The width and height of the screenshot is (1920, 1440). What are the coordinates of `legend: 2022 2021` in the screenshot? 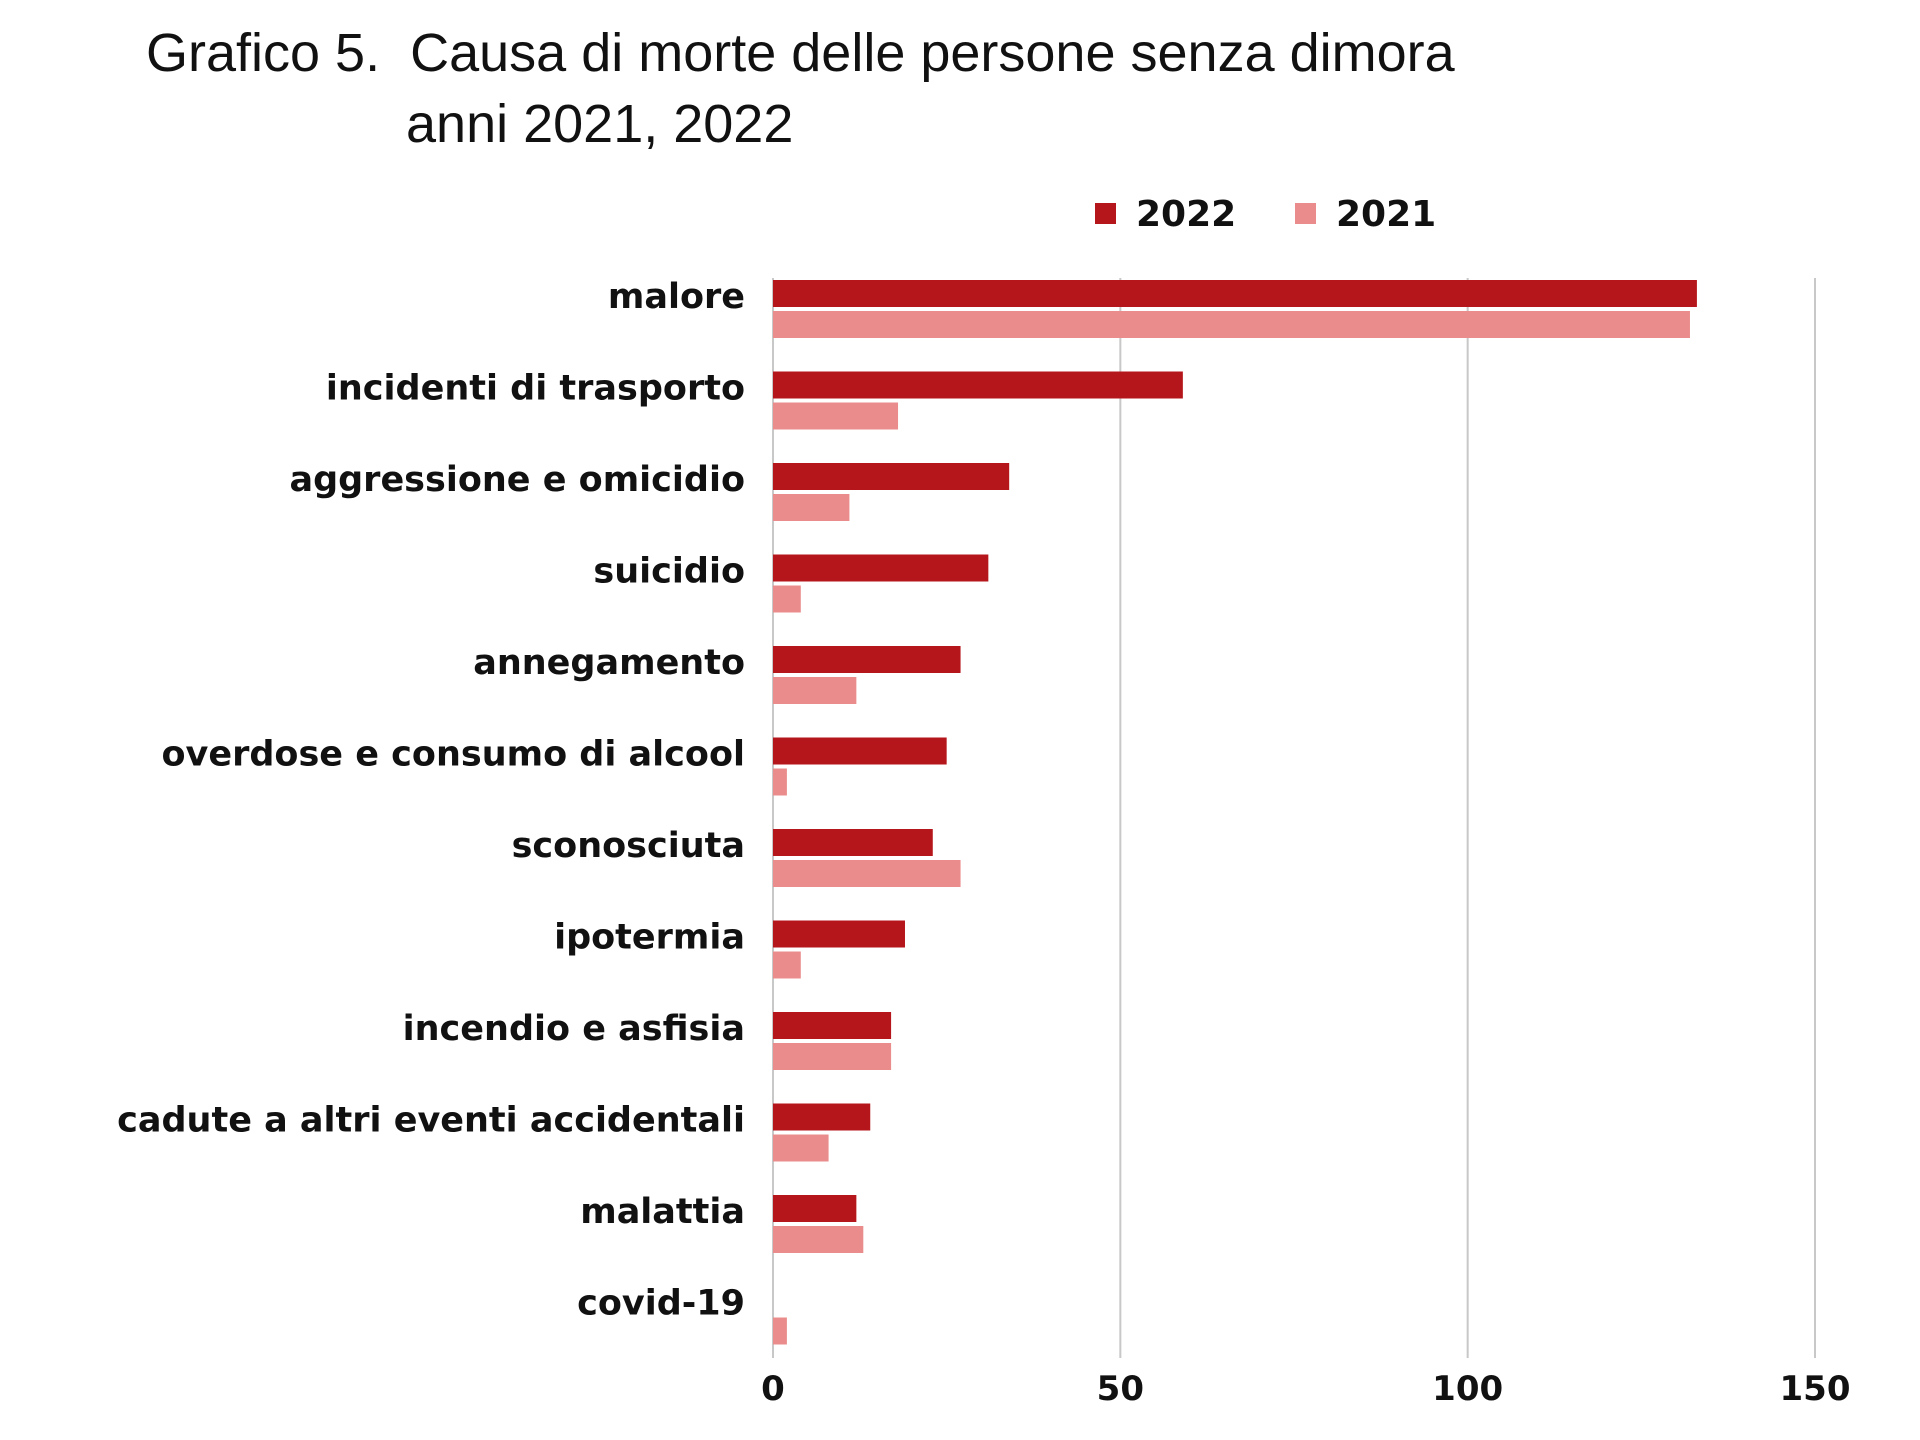 It's located at (1265, 214).